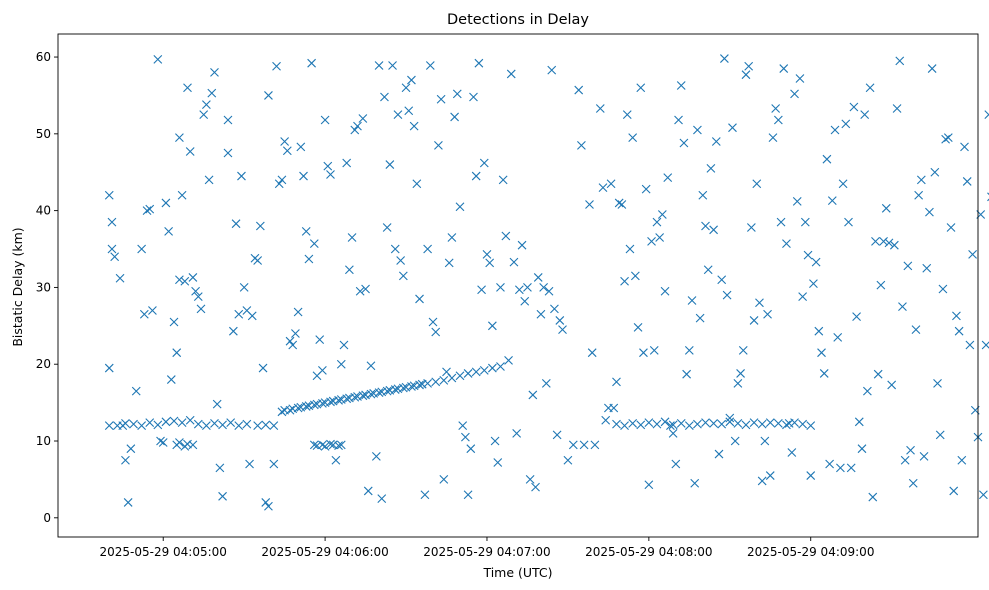  I want to click on x-tick-label: 2025-05-29 04:07:00, so click(486, 552).